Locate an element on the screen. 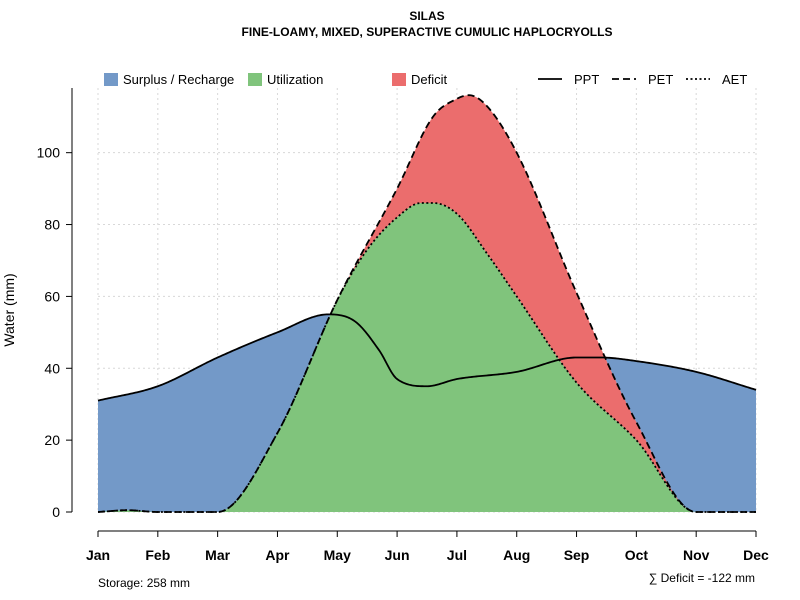  x-tick-label-jul: Jul is located at coordinates (457, 555).